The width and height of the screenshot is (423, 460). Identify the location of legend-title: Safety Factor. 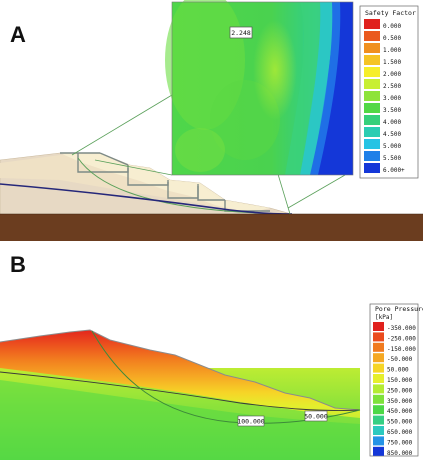
(390, 13).